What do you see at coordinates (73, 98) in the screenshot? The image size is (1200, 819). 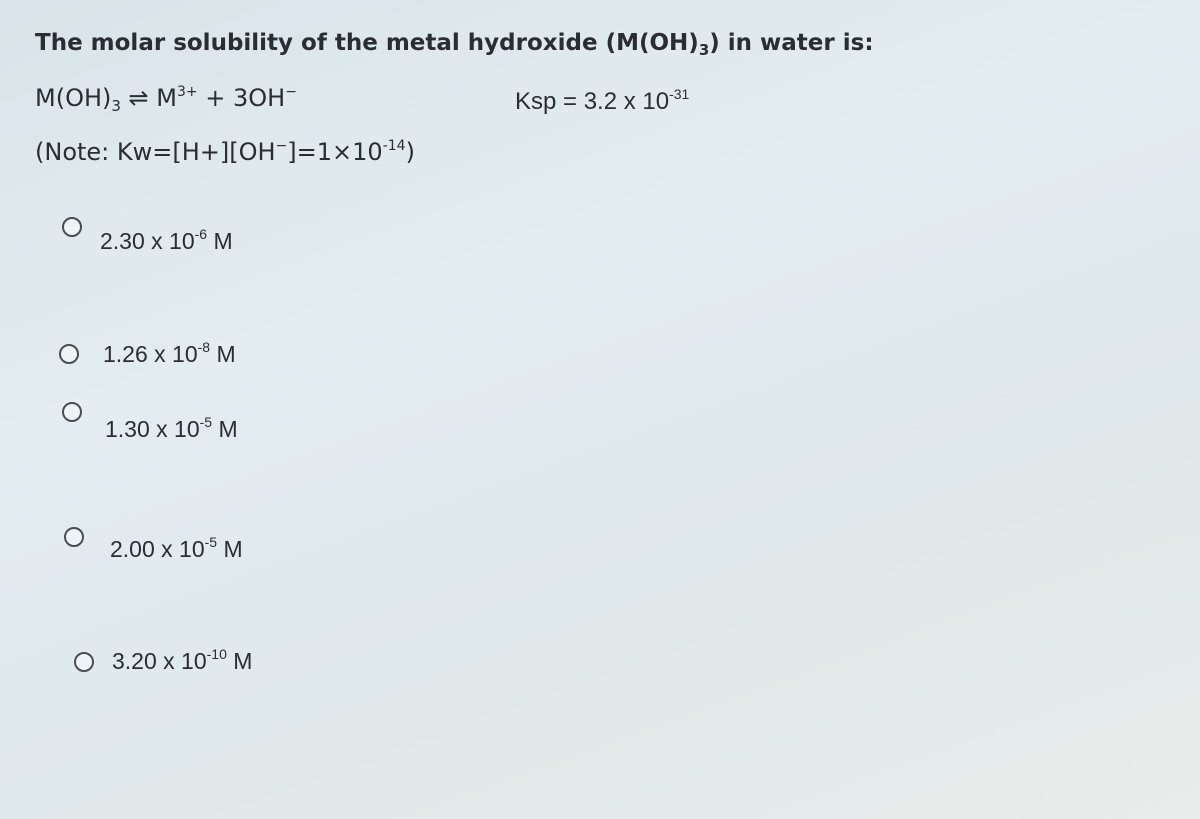 I see `text: M(OH)` at bounding box center [73, 98].